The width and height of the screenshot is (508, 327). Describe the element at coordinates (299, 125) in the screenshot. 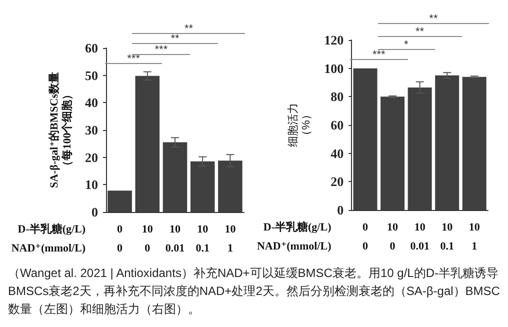

I see `y-axis-title: 细胞活力（%）` at that location.